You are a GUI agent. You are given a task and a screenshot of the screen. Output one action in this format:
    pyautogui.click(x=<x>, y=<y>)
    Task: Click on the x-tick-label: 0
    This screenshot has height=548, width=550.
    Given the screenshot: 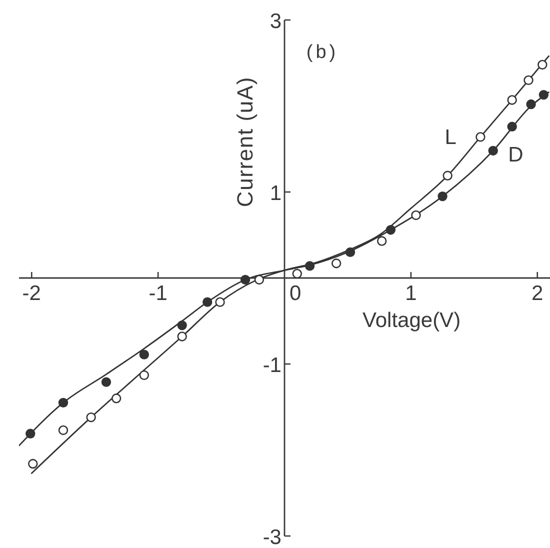 What is the action you would take?
    pyautogui.click(x=296, y=293)
    